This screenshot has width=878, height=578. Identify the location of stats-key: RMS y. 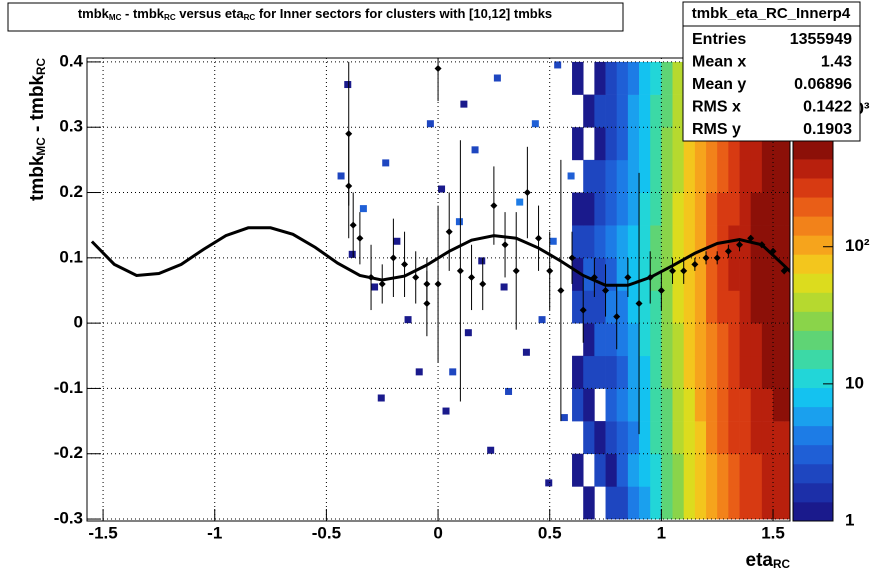
(716, 129).